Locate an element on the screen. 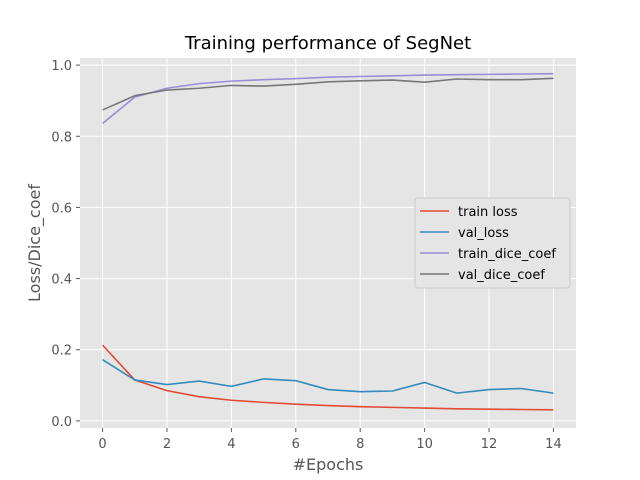  legend-box is located at coordinates (492, 243).